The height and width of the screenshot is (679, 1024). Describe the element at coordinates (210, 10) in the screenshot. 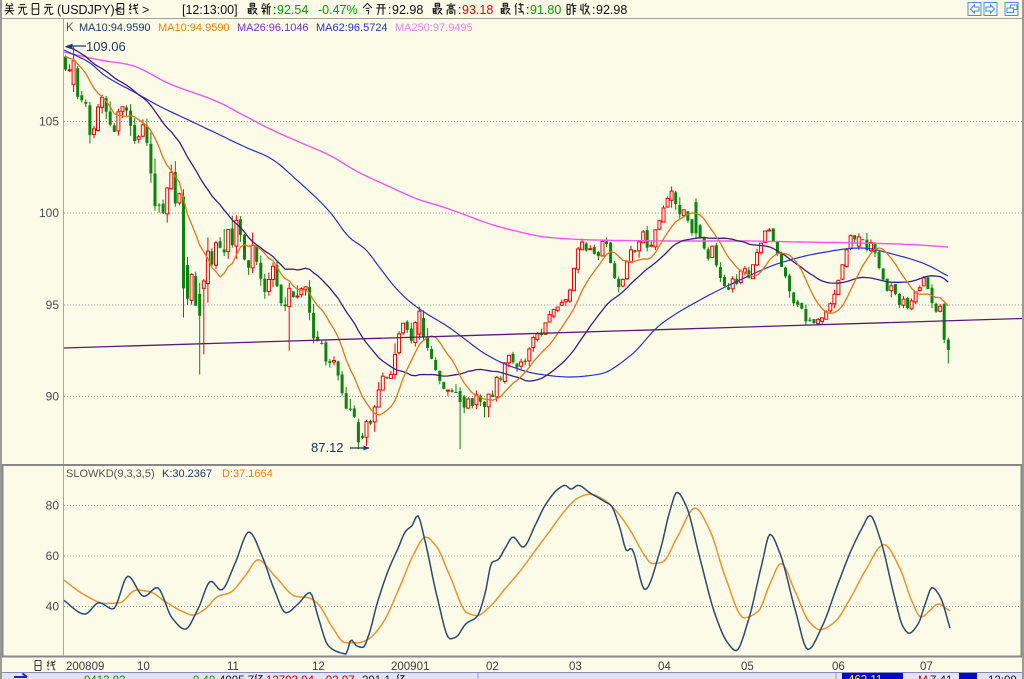

I see `svg-text: [12:13:00]` at that location.